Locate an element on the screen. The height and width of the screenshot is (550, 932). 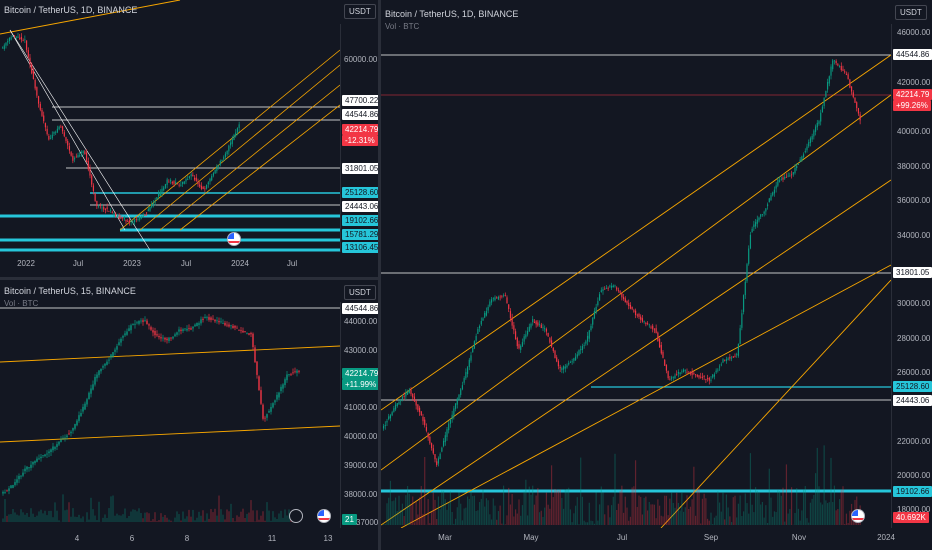
volume-tag: 40.692K is located at coordinates (911, 517).